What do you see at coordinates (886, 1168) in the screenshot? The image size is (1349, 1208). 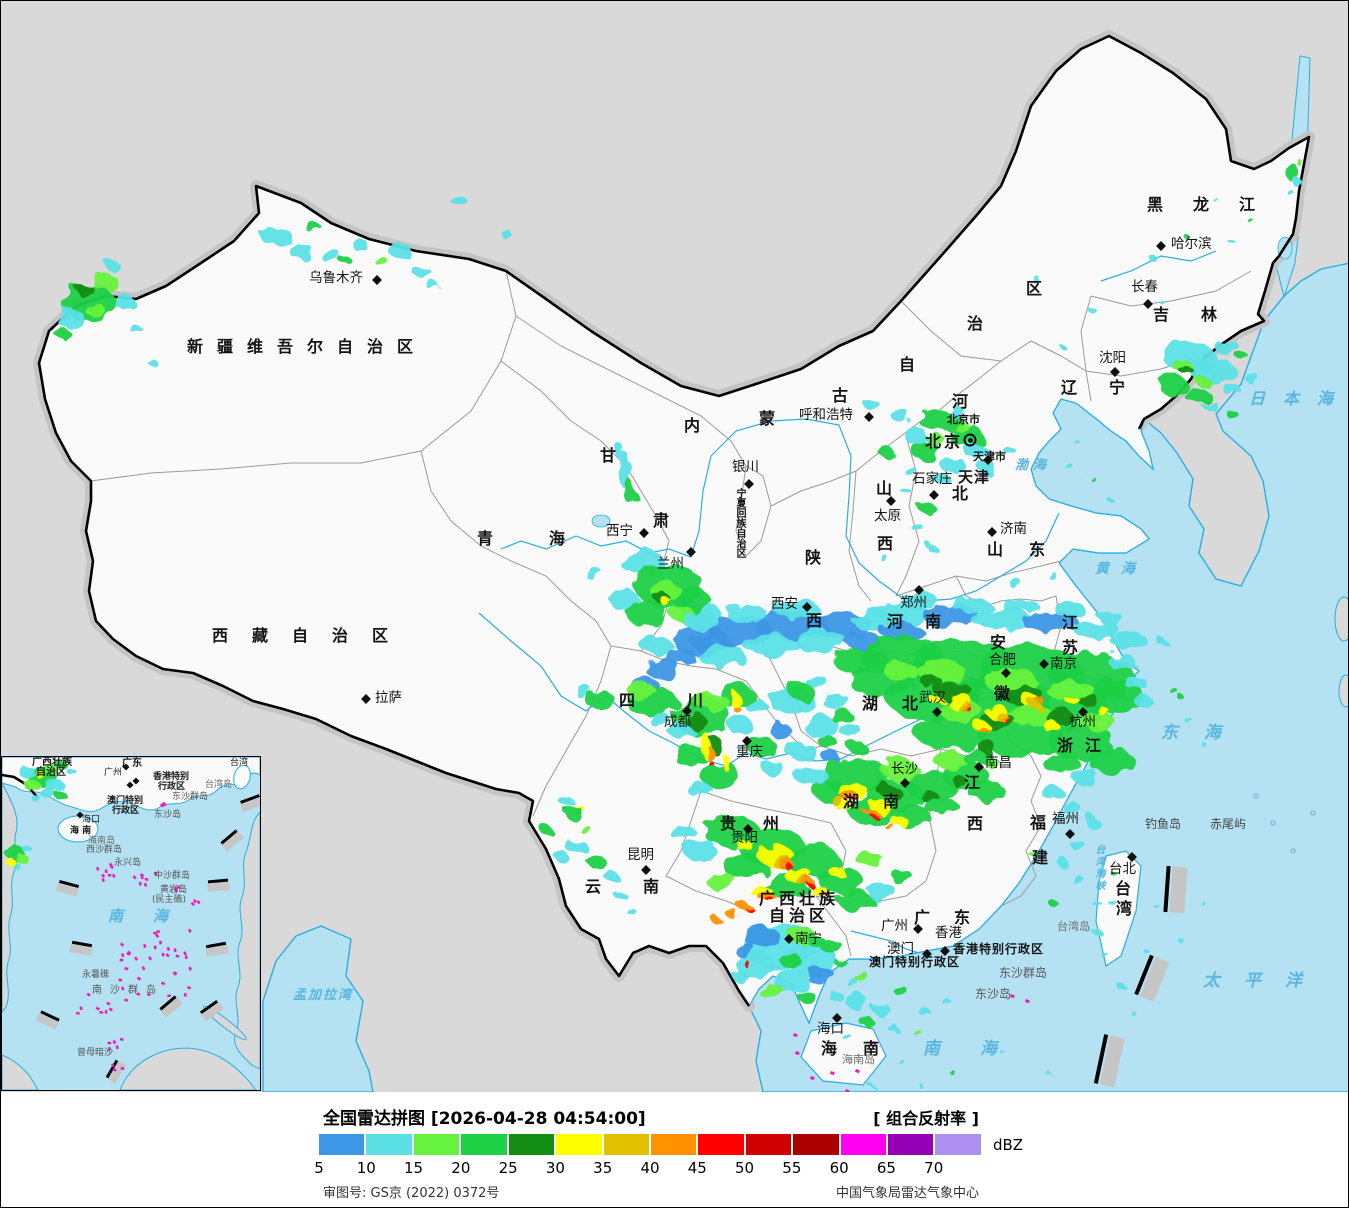 I see `colorbar-tick: 65` at bounding box center [886, 1168].